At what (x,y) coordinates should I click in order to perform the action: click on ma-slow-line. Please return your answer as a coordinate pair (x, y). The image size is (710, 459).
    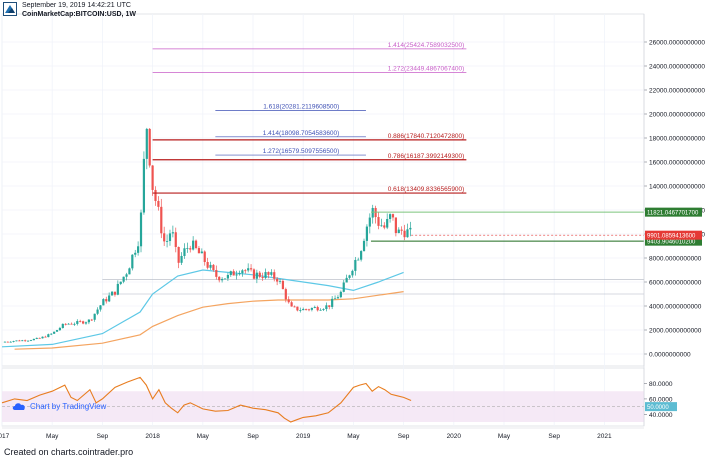
    Looking at the image, I should click on (209, 320).